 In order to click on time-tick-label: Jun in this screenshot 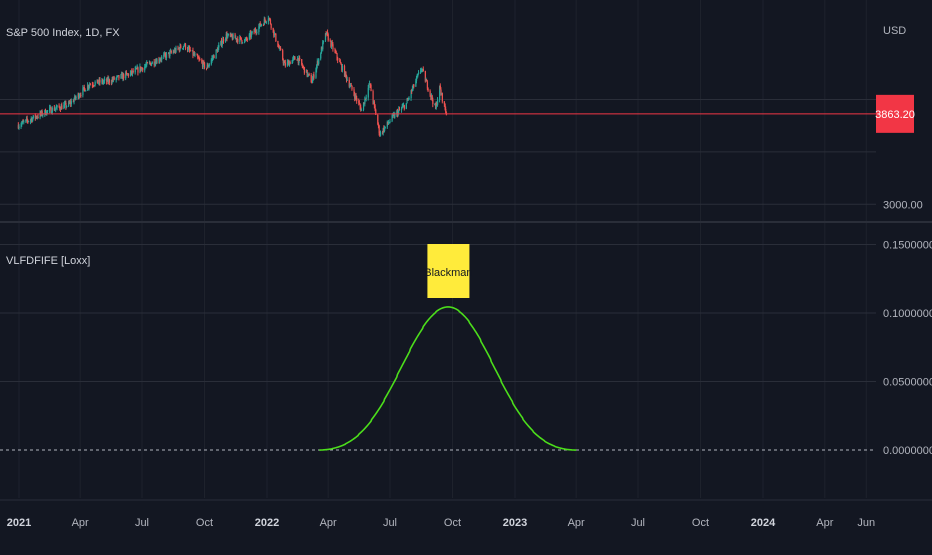, I will do `click(866, 523)`.